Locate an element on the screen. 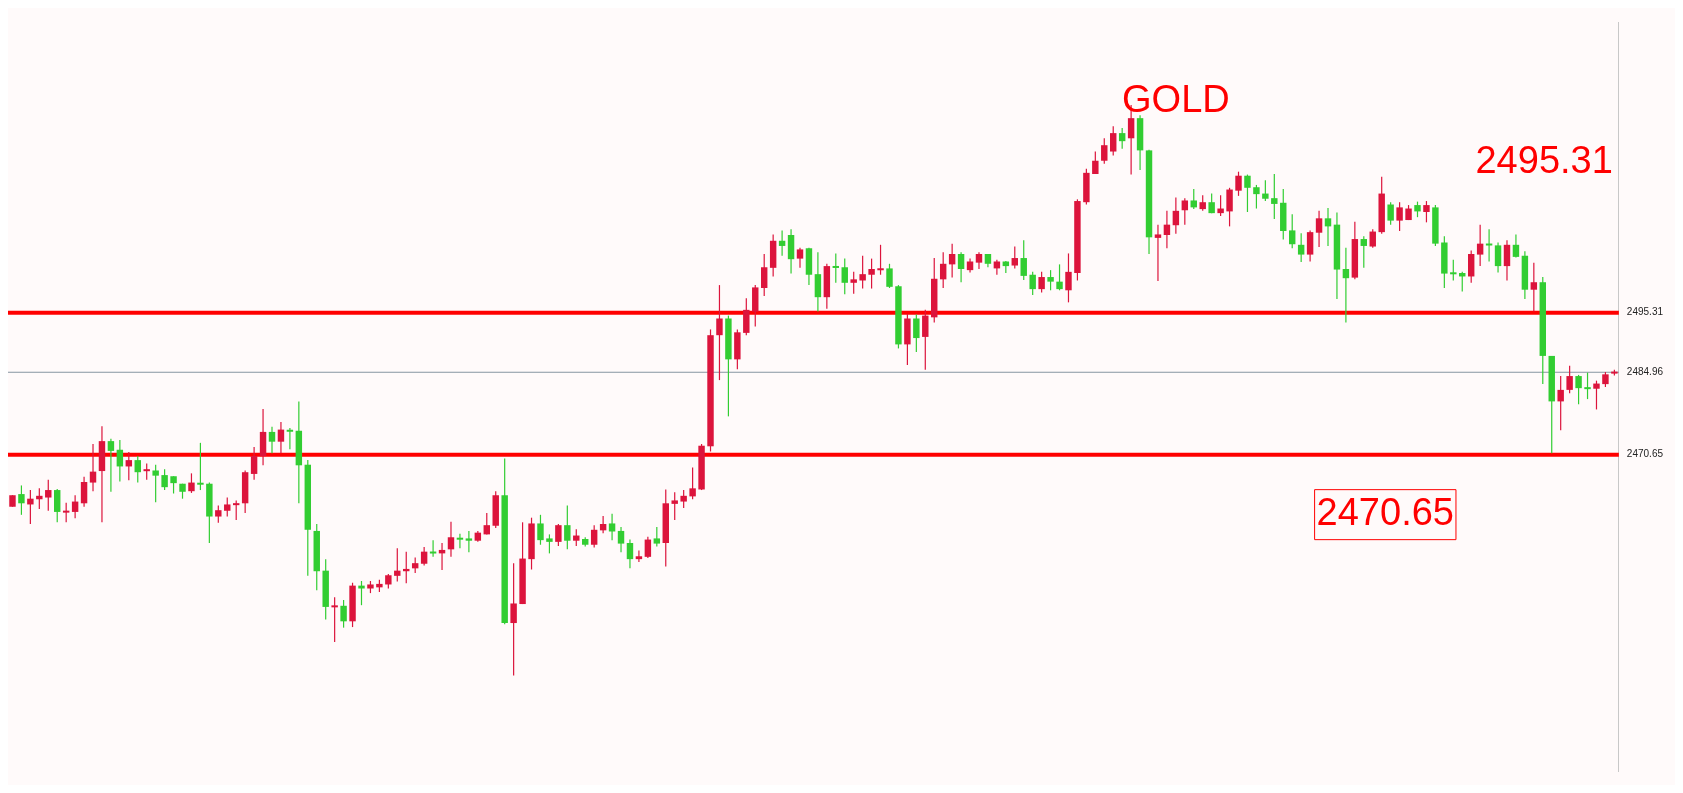 This screenshot has height=793, width=1683. y-tick-label: 2484.96 is located at coordinates (1645, 372).